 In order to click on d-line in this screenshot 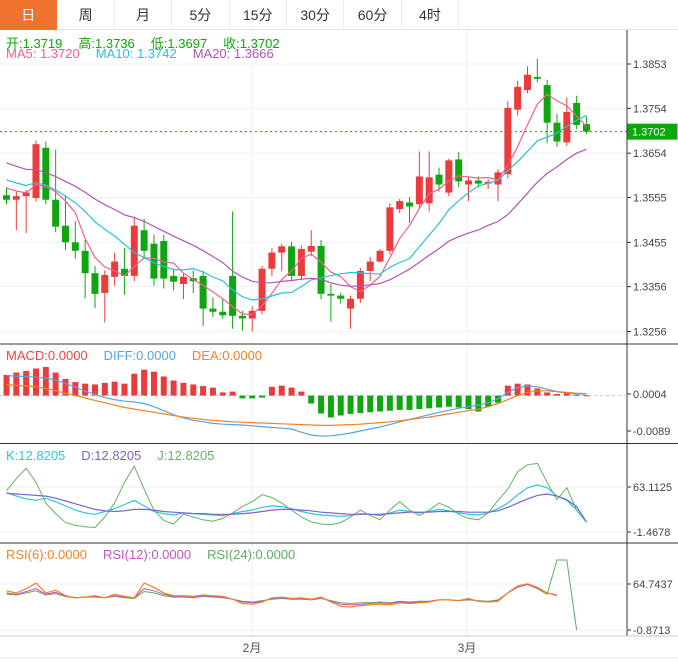, I will do `click(297, 507)`.